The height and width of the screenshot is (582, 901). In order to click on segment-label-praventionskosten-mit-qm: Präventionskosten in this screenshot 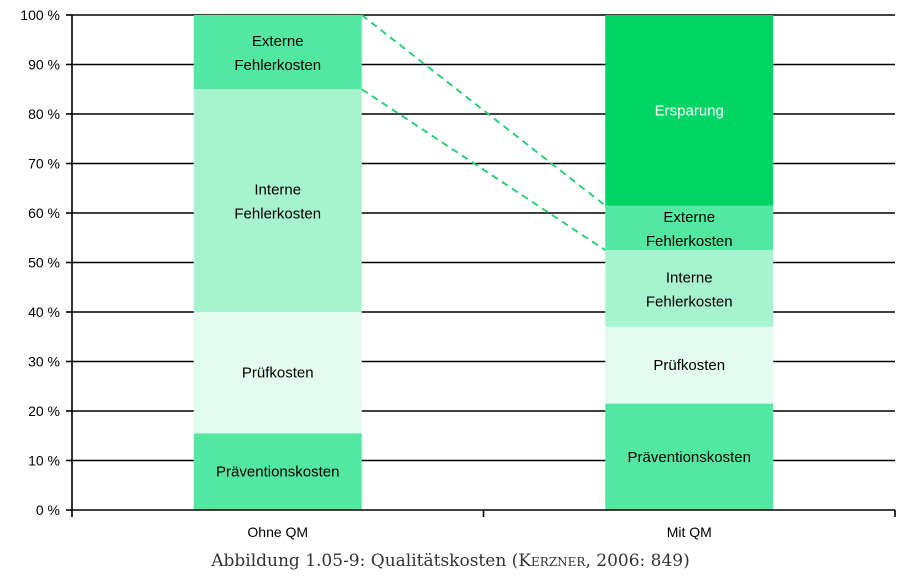, I will do `click(689, 457)`.